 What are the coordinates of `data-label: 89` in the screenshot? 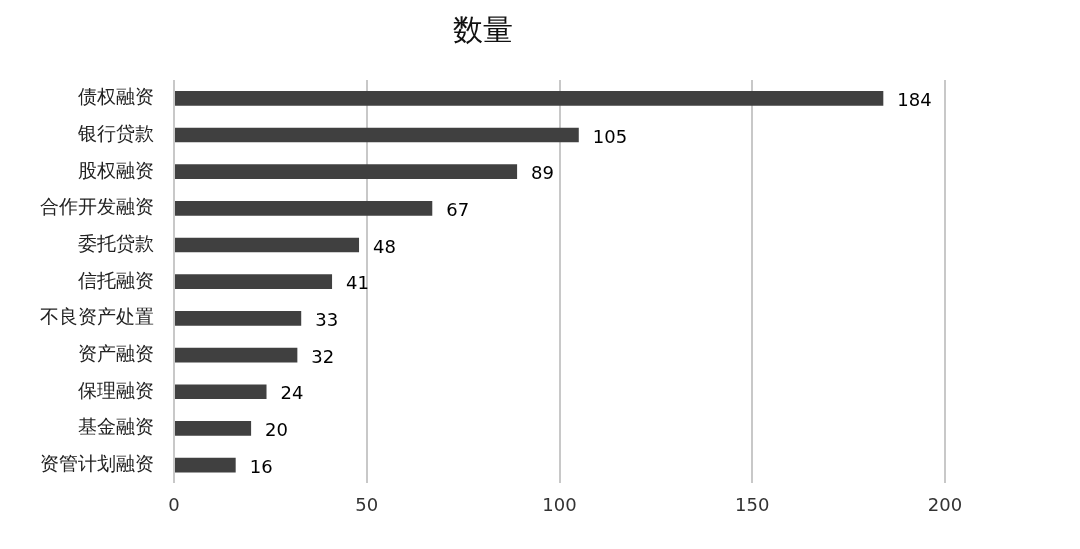 It's located at (542, 173).